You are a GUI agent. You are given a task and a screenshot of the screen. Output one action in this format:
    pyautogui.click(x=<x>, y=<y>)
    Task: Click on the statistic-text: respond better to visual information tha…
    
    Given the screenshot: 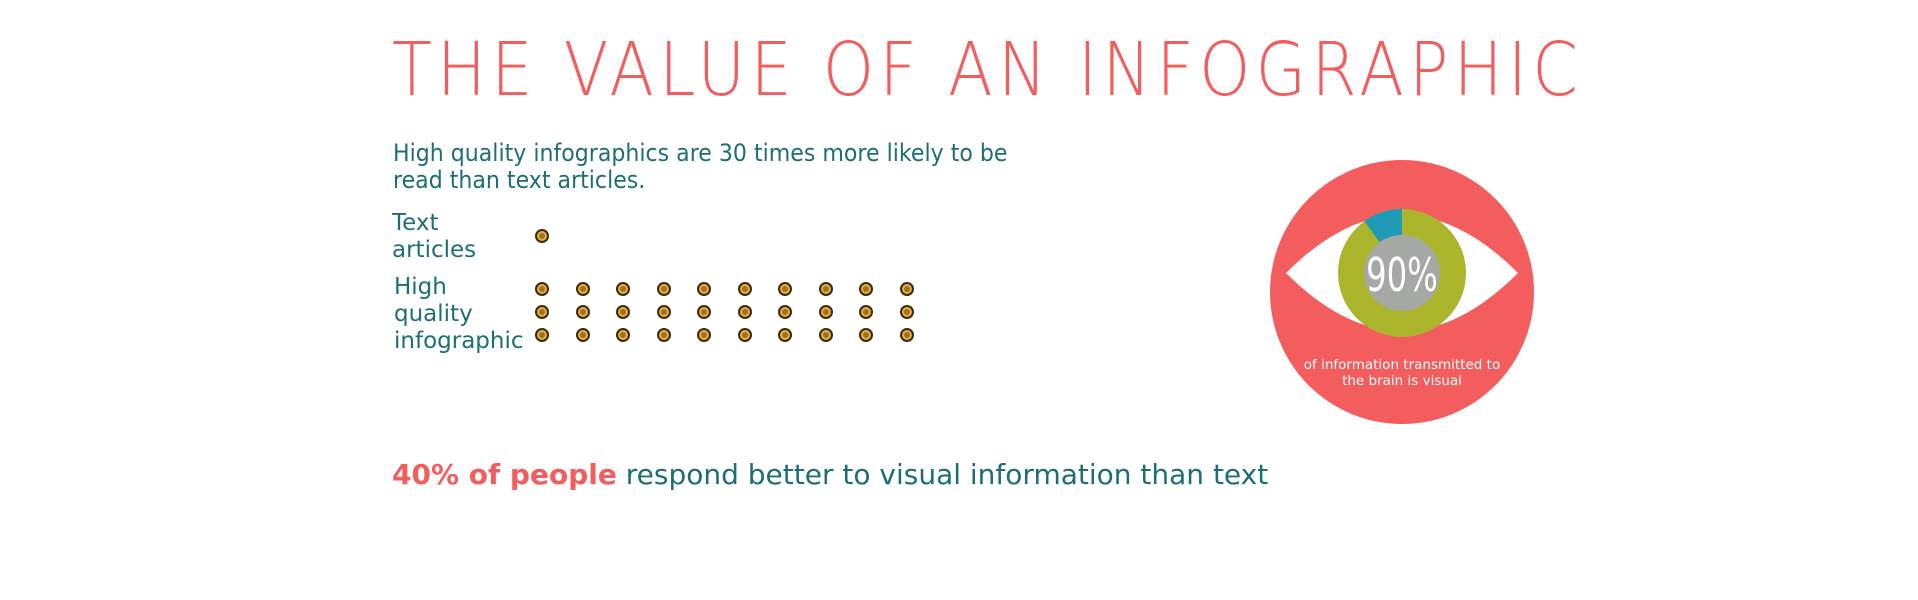 What is the action you would take?
    pyautogui.click(x=942, y=474)
    